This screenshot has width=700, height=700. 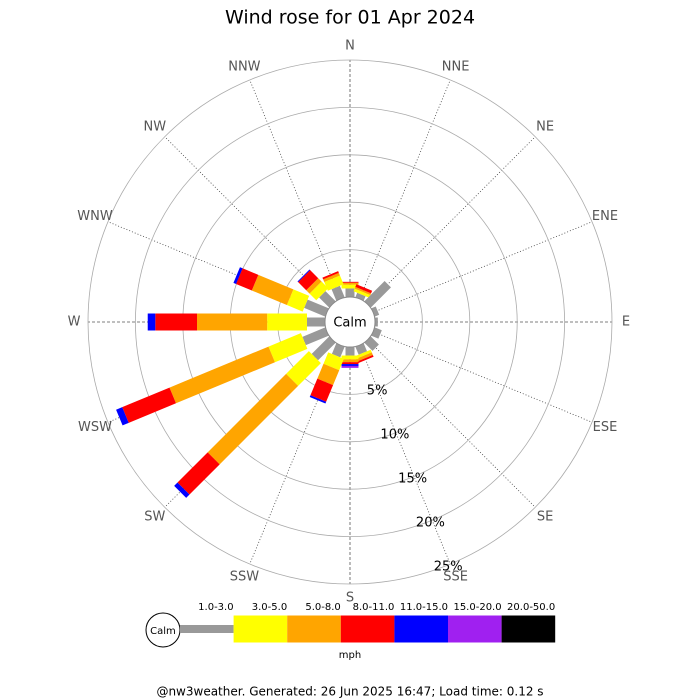 What do you see at coordinates (245, 576) in the screenshot?
I see `direction-label: SSW` at bounding box center [245, 576].